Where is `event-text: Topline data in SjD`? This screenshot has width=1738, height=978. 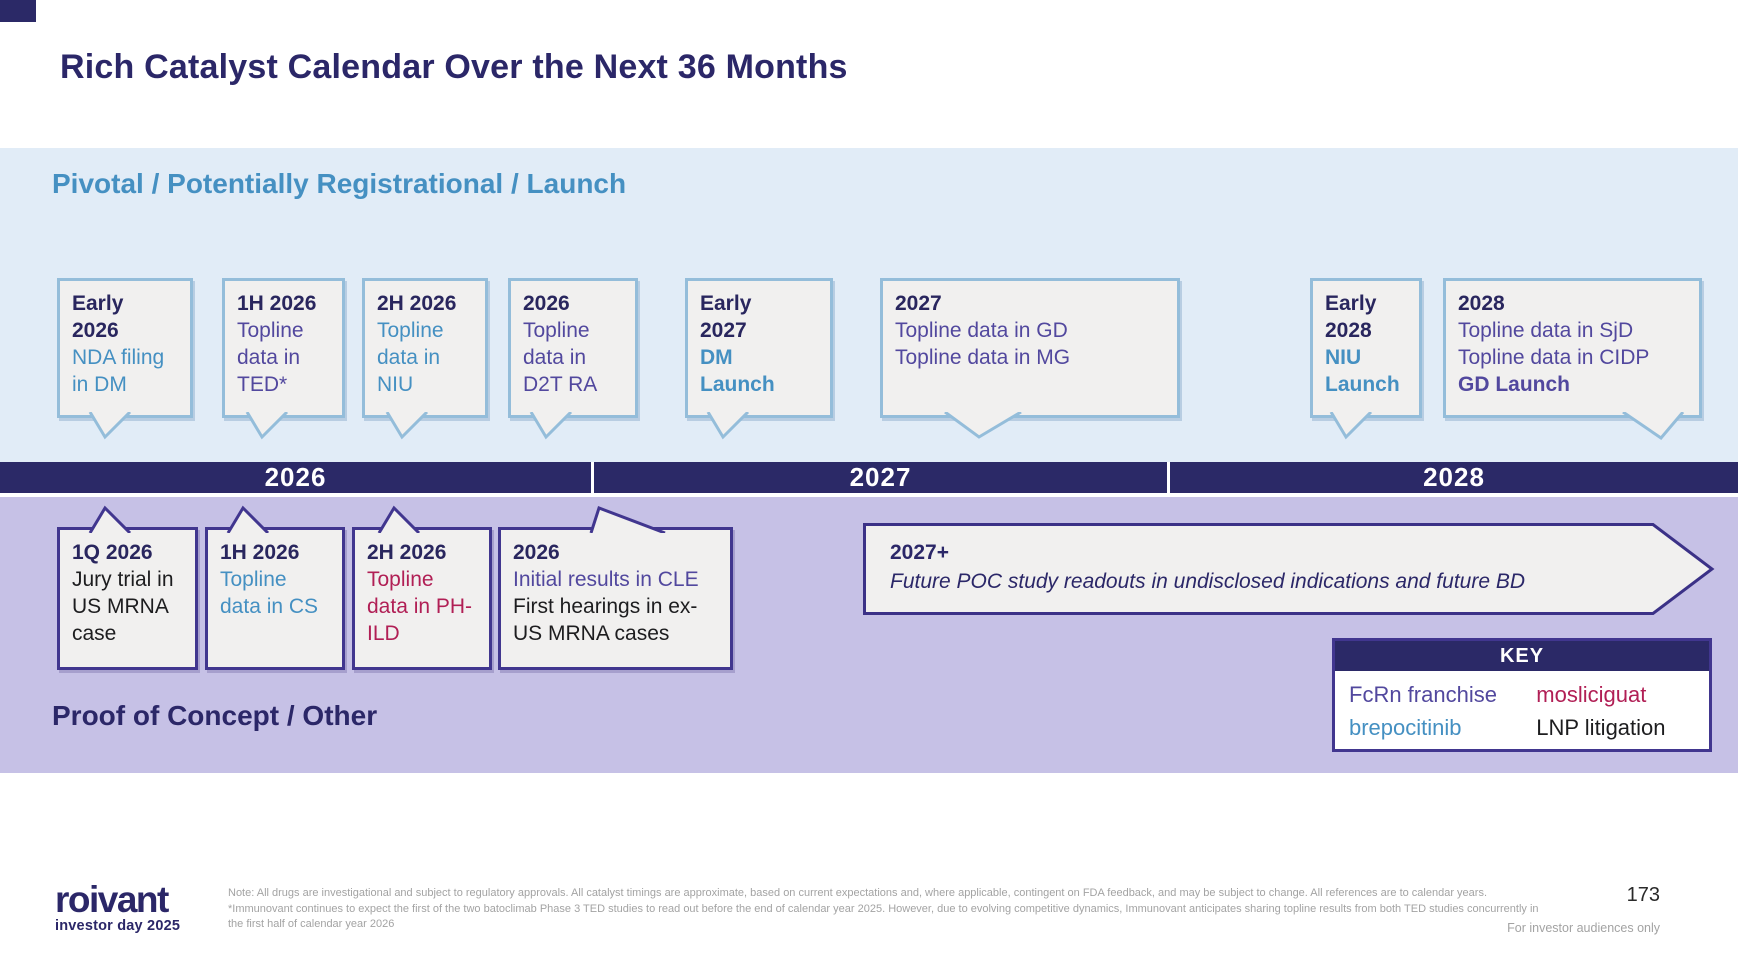 event-text: Topline data in SjD is located at coordinates (1546, 330).